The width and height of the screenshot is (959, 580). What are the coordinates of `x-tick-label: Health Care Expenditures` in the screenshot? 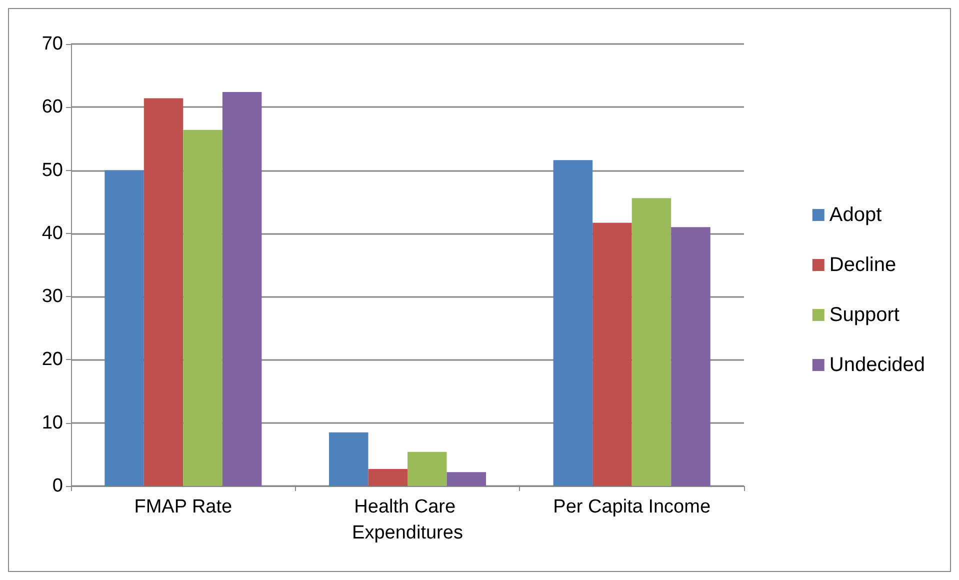 It's located at (407, 520).